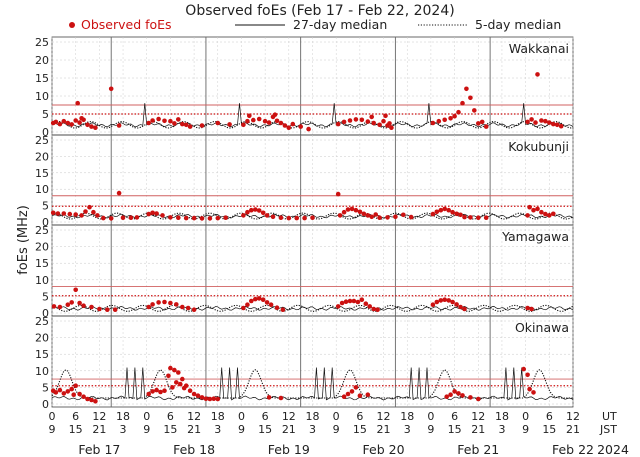 This screenshot has height=457, width=640. What do you see at coordinates (45, 132) in the screenshot?
I see `y-tick-label: 0` at bounding box center [45, 132].